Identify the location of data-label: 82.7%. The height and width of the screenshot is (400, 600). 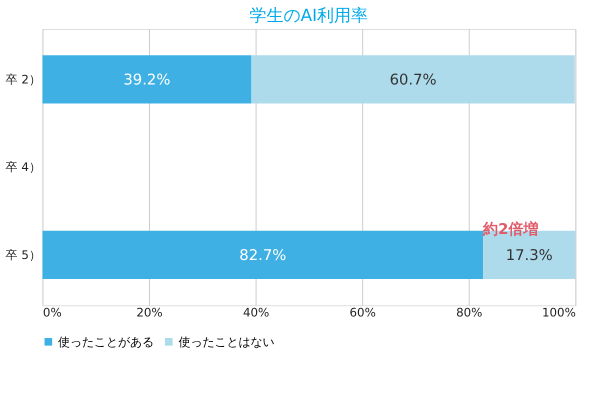
(262, 255).